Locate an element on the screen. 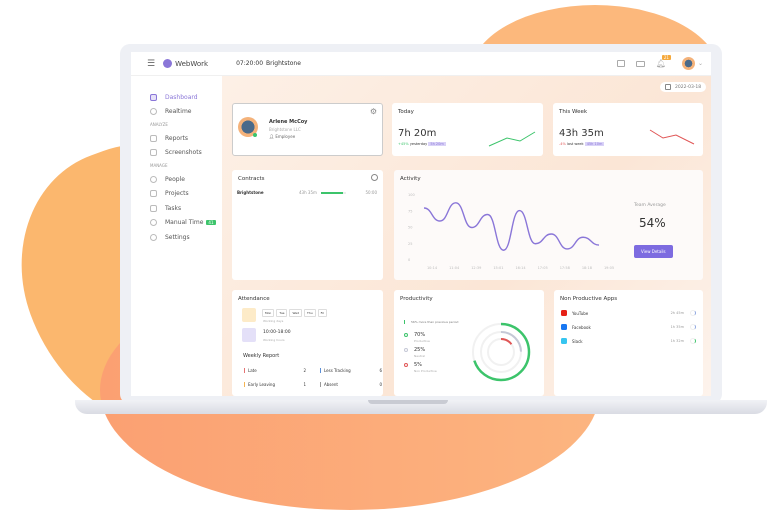 Image resolution: width=769 pixels, height=511 pixels. progress-ring-icon is located at coordinates (693, 313).